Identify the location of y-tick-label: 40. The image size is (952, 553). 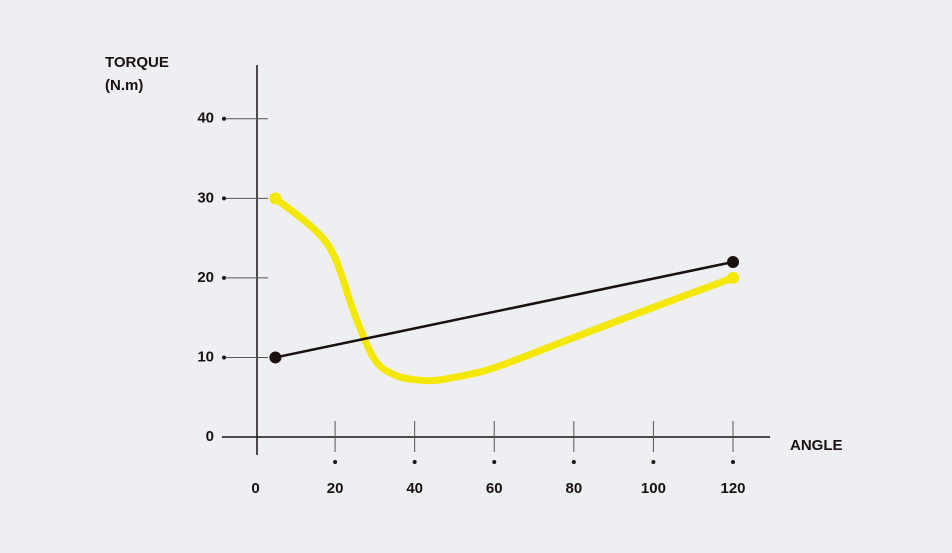
(205, 118).